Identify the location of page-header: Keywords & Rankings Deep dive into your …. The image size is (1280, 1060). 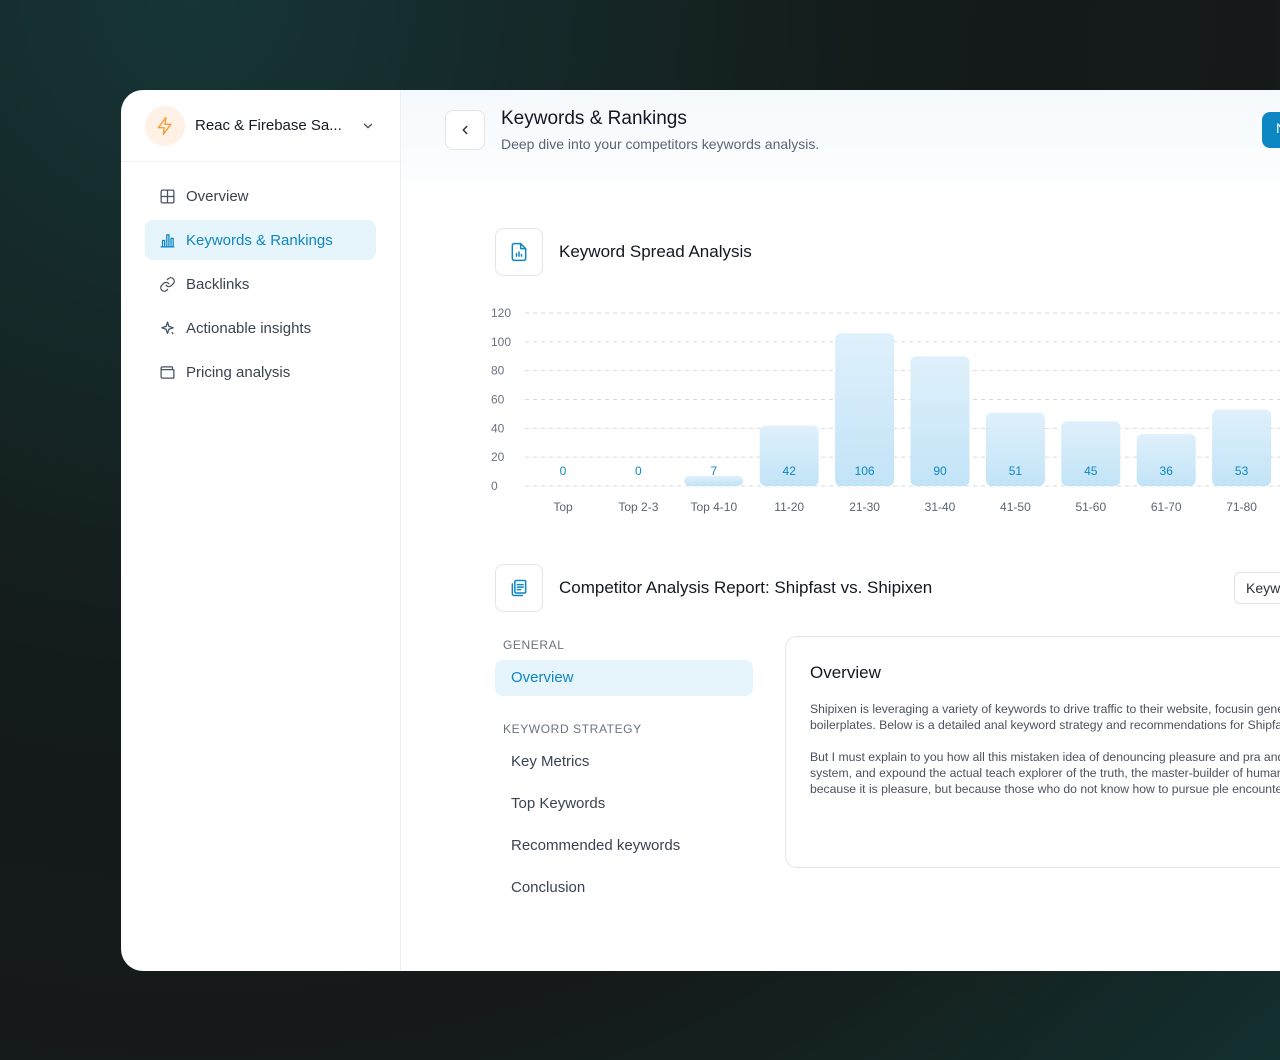
(840, 145).